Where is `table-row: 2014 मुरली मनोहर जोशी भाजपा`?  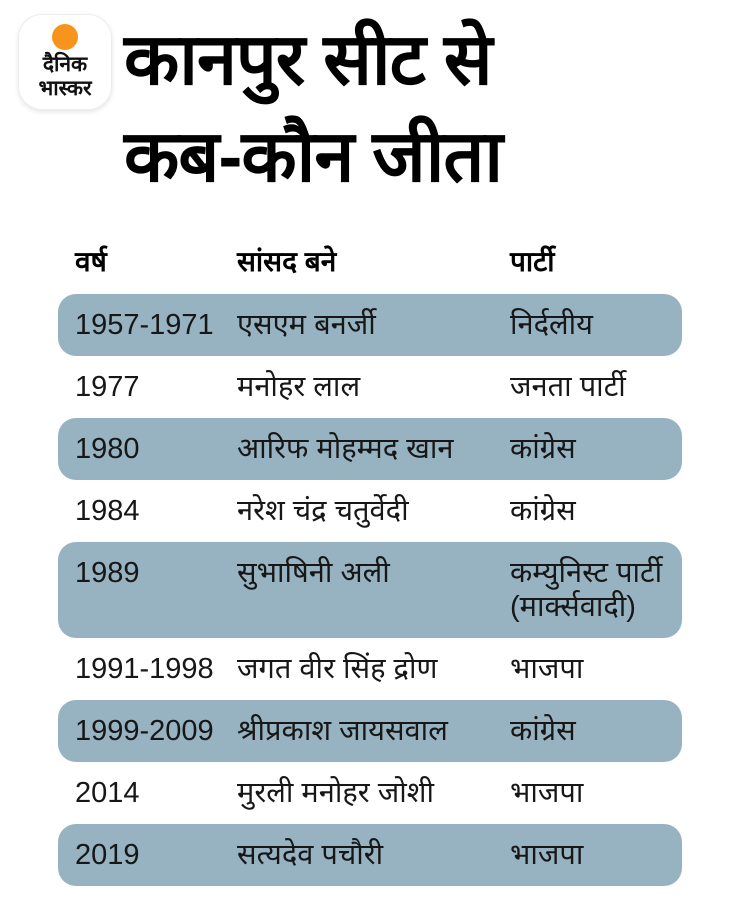
table-row: 2014 मुरली मनोहर जोशी भाजपा is located at coordinates (370, 793).